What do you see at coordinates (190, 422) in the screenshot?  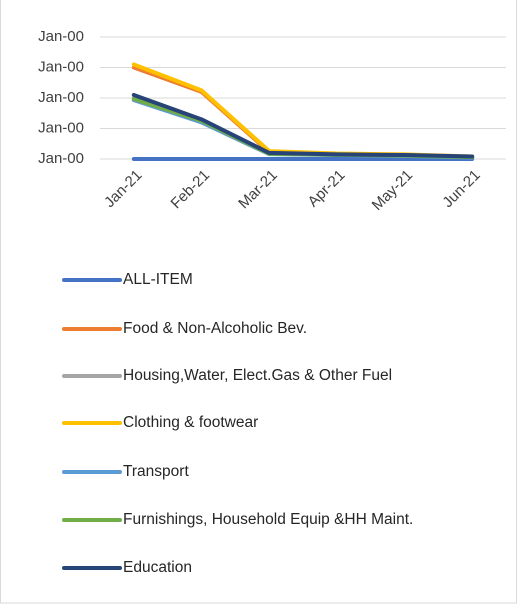 I see `legend-label: Clothing & footwear` at bounding box center [190, 422].